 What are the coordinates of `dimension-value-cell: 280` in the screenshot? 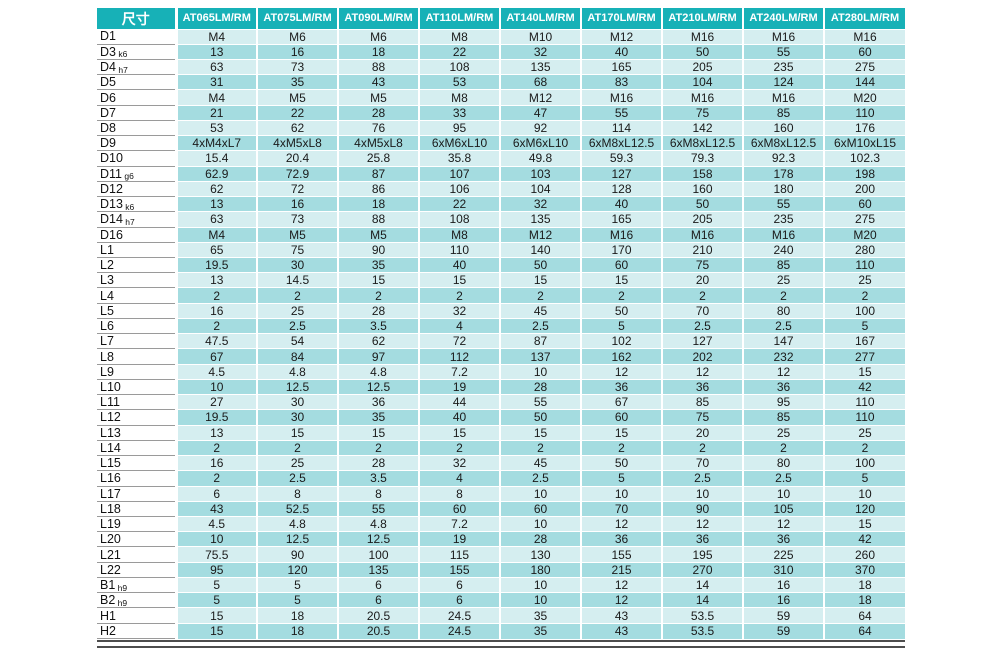 It's located at (864, 249).